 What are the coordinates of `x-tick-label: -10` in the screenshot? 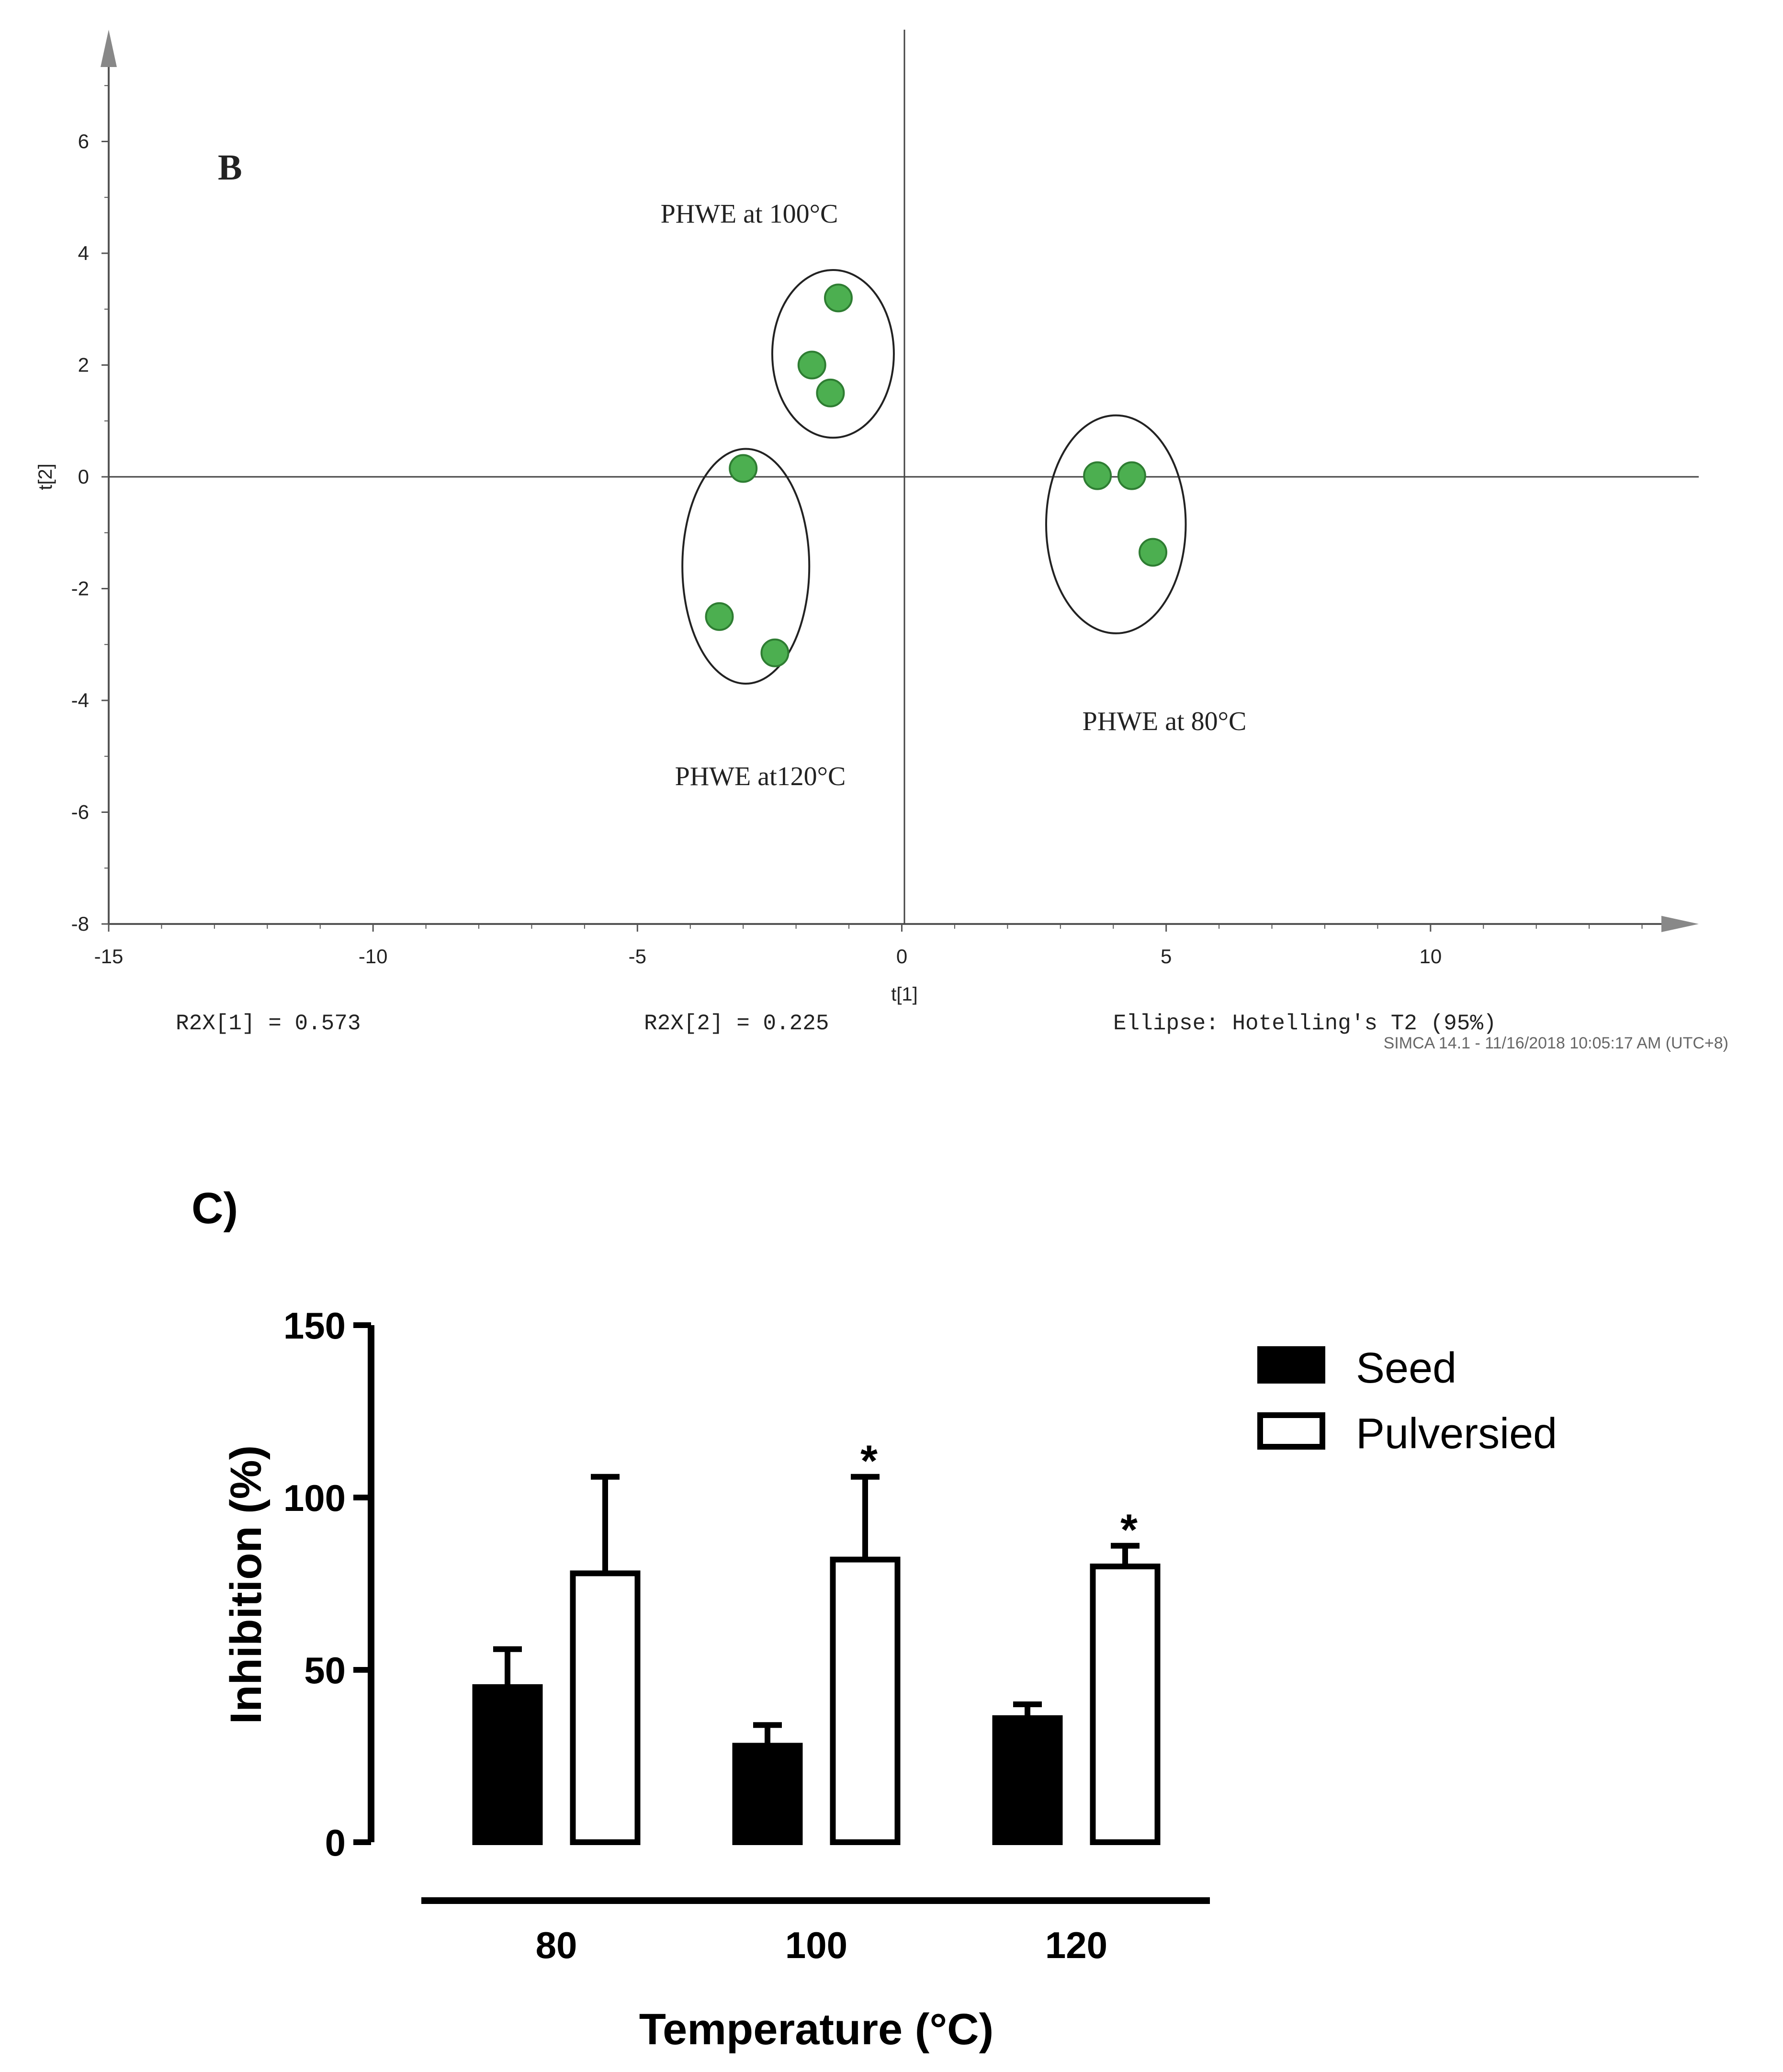 It's located at (373, 956).